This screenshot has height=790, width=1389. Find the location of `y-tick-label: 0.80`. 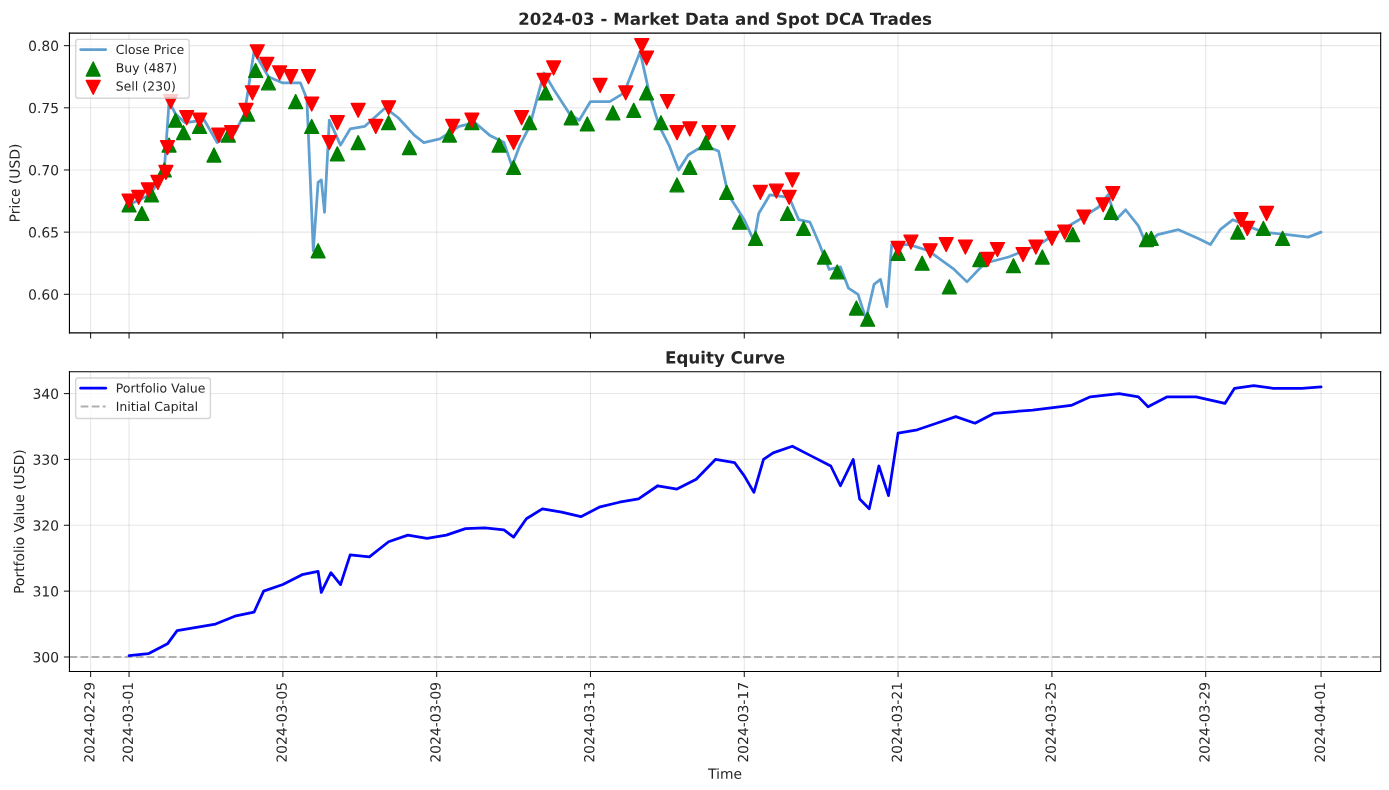

y-tick-label: 0.80 is located at coordinates (44, 46).